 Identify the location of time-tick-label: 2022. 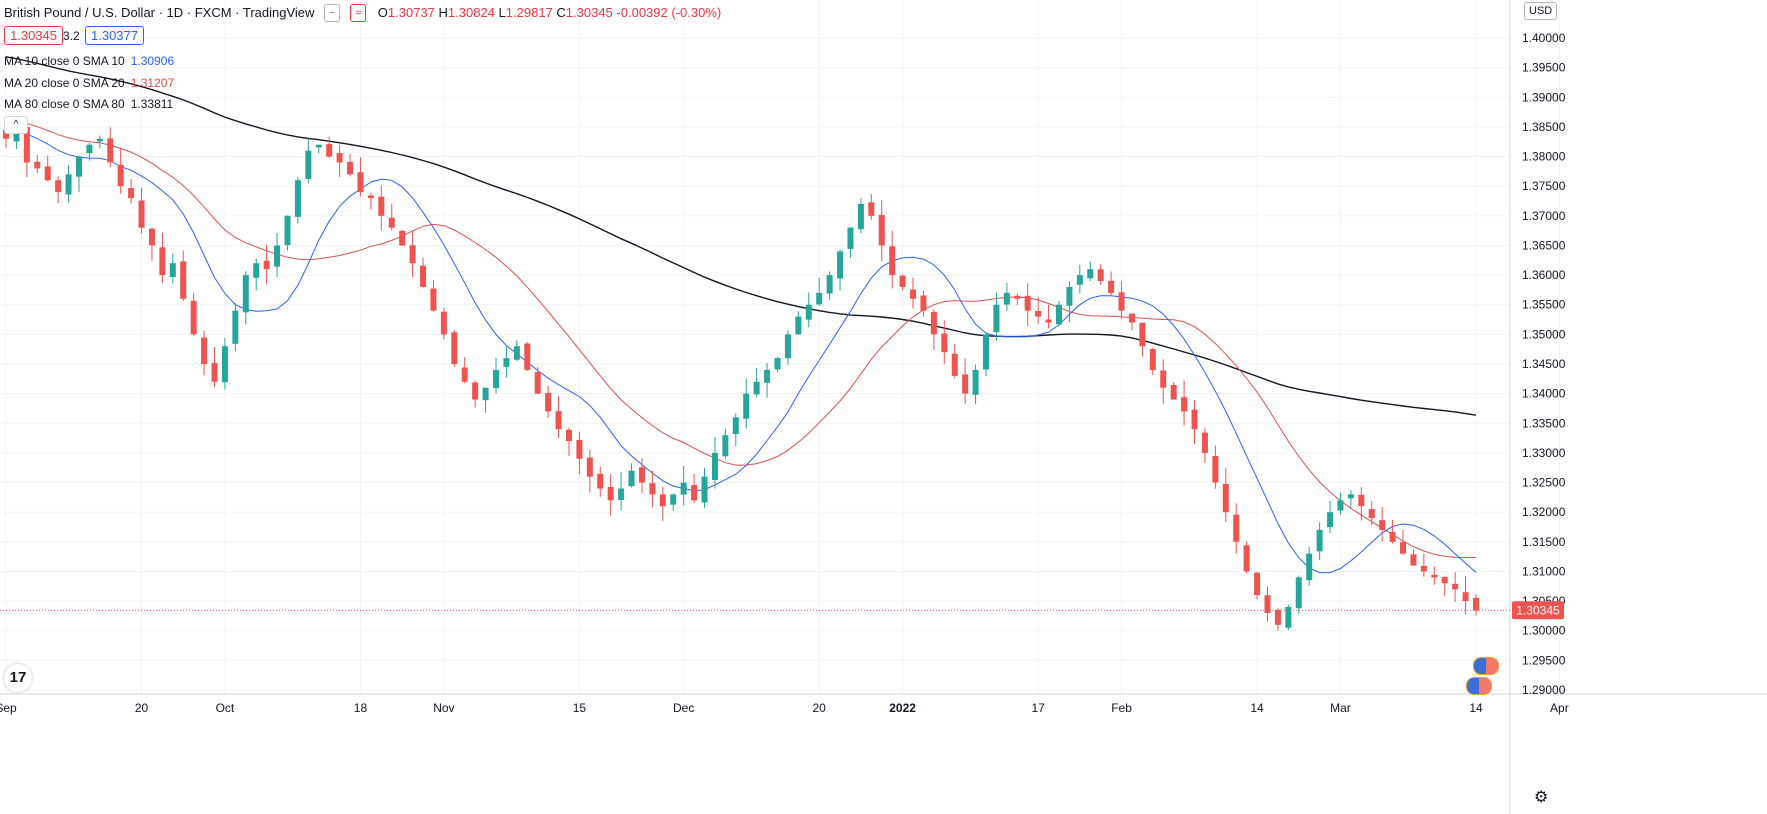
(902, 708).